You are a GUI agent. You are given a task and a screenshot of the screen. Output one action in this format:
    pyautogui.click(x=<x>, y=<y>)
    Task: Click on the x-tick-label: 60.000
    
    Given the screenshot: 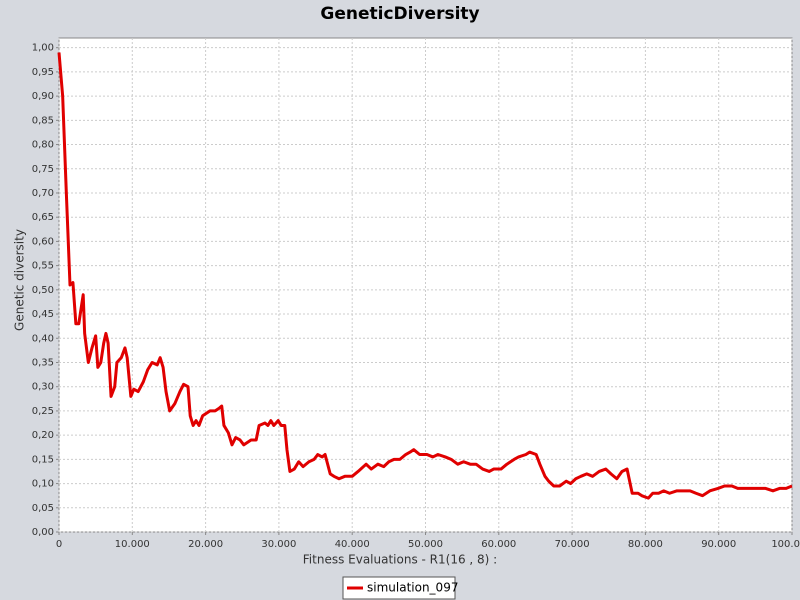 What is the action you would take?
    pyautogui.click(x=498, y=544)
    